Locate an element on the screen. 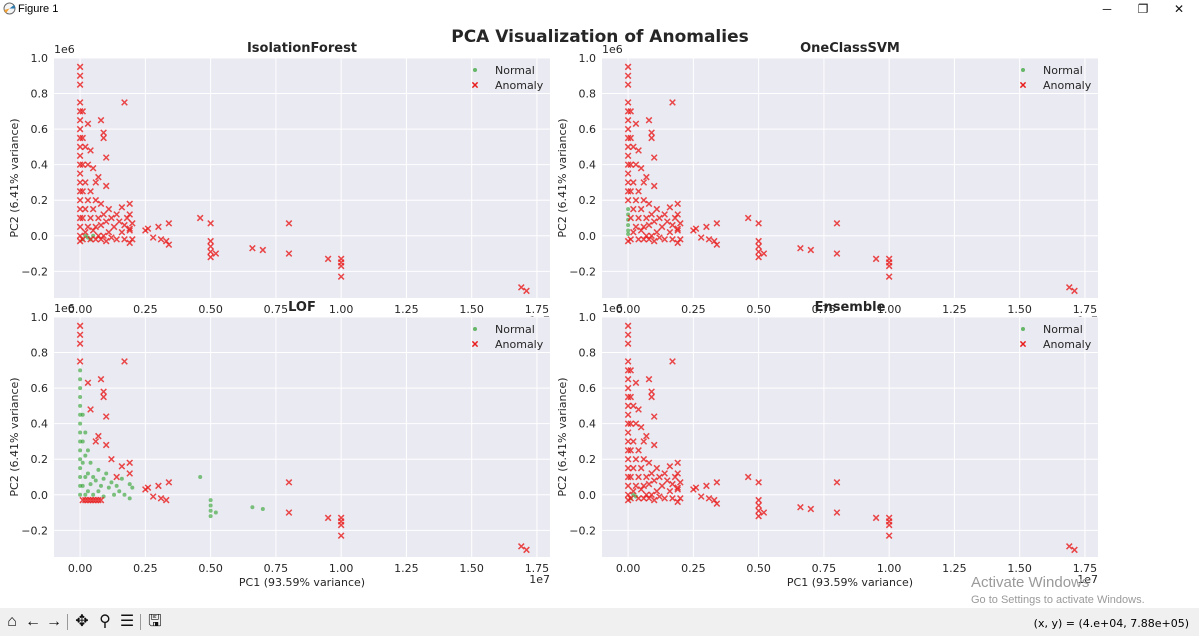  matplotlib-app-icon is located at coordinates (9, 8).